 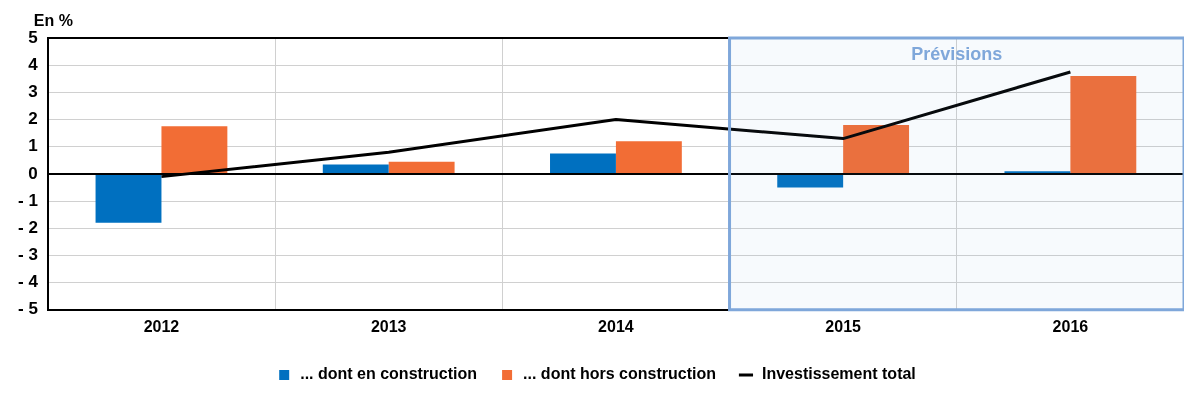 I want to click on x-tick-label: 2016, so click(x=1070, y=326).